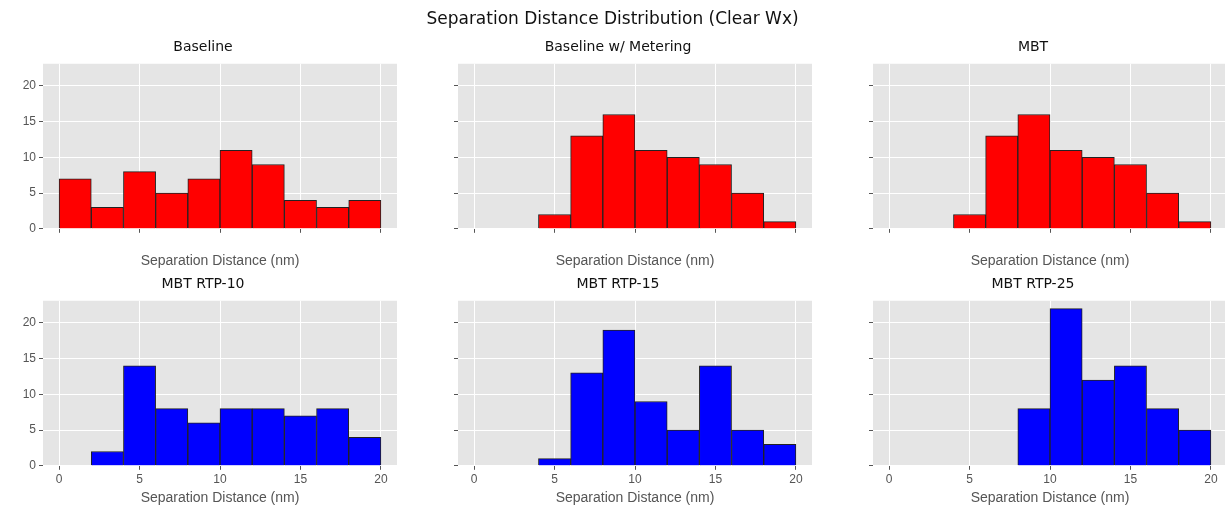 This screenshot has height=510, width=1225. What do you see at coordinates (1033, 283) in the screenshot?
I see `chart-title: MBT RTP-25` at bounding box center [1033, 283].